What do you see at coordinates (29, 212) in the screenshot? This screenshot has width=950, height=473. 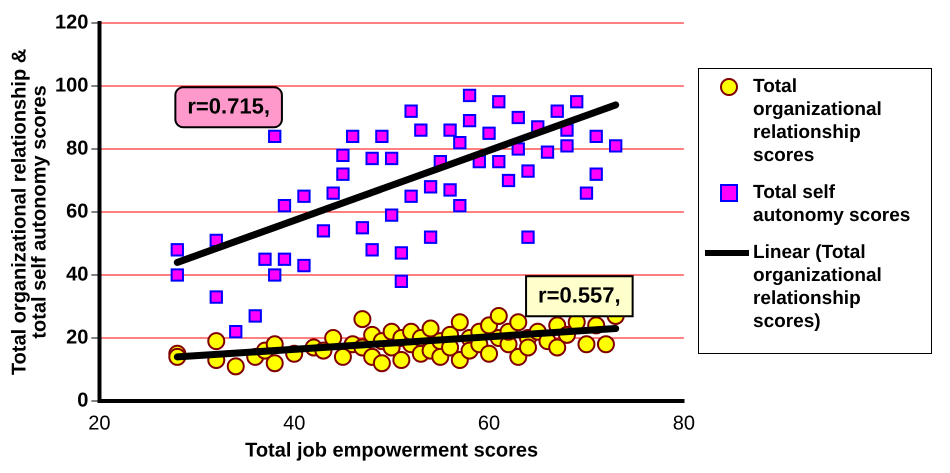 I see `y-axis-title: Total organizational relationship & total self autonomy scores` at bounding box center [29, 212].